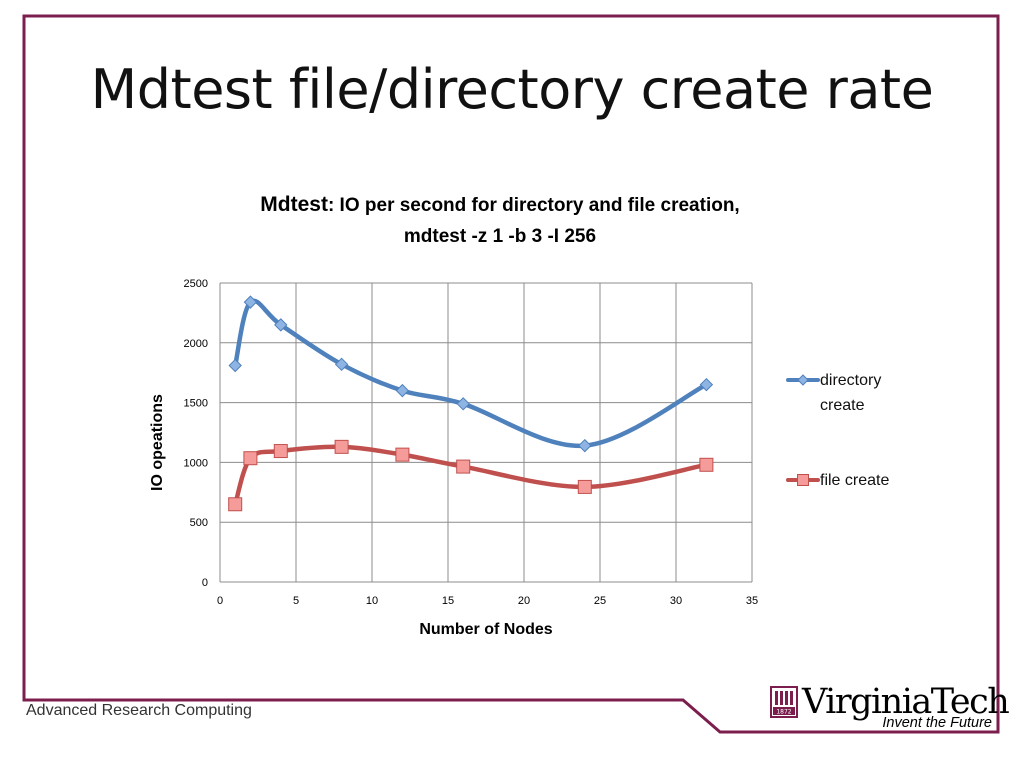 The width and height of the screenshot is (1024, 768). I want to click on seal-year: 1872, so click(783, 712).